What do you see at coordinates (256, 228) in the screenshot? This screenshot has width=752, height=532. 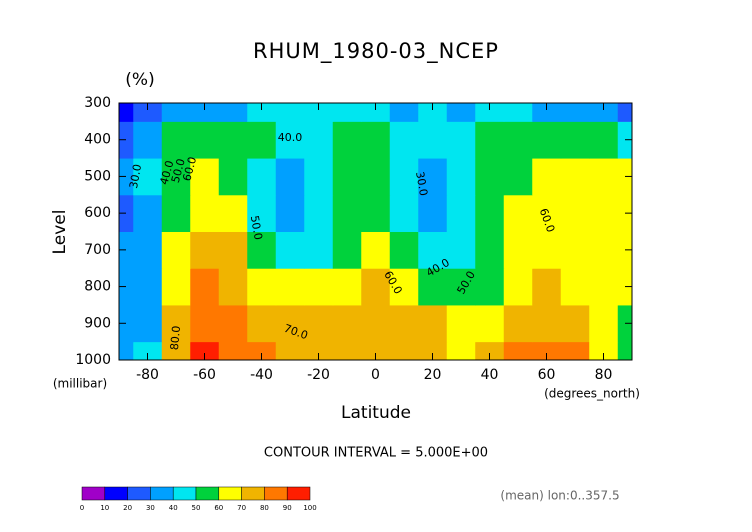 I see `contour-label: 50.0` at bounding box center [256, 228].